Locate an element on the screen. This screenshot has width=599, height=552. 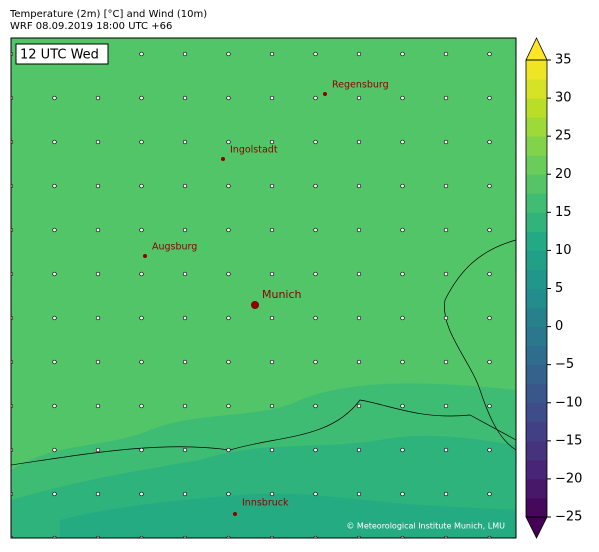
colorbar-tick-label: 20 is located at coordinates (563, 174).